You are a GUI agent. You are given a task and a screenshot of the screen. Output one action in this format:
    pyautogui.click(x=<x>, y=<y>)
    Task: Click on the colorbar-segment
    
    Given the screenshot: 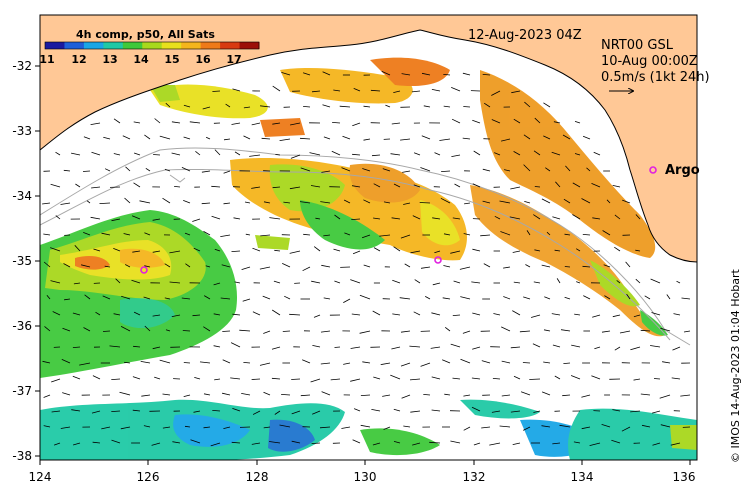 What is the action you would take?
    pyautogui.click(x=171, y=45)
    